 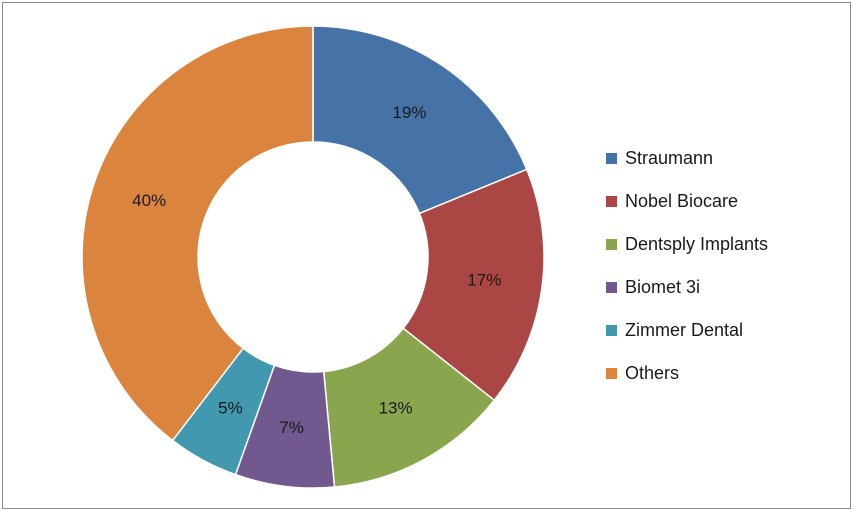 I want to click on slice-label: 7%, so click(x=291, y=427).